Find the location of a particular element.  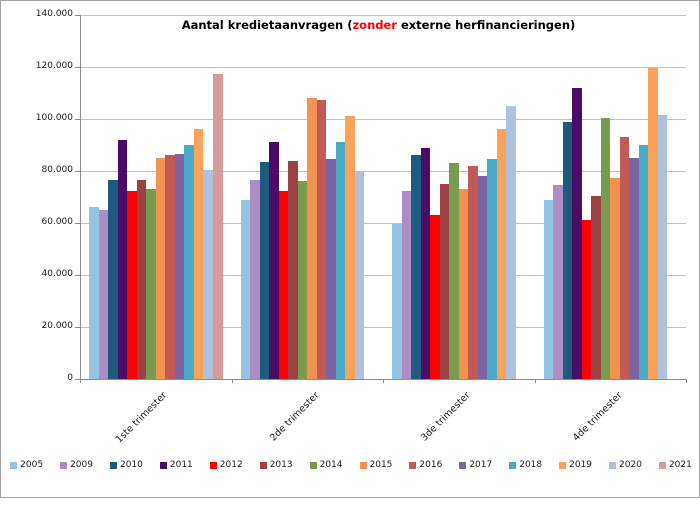

legend-label-2013: 2013 is located at coordinates (281, 465).